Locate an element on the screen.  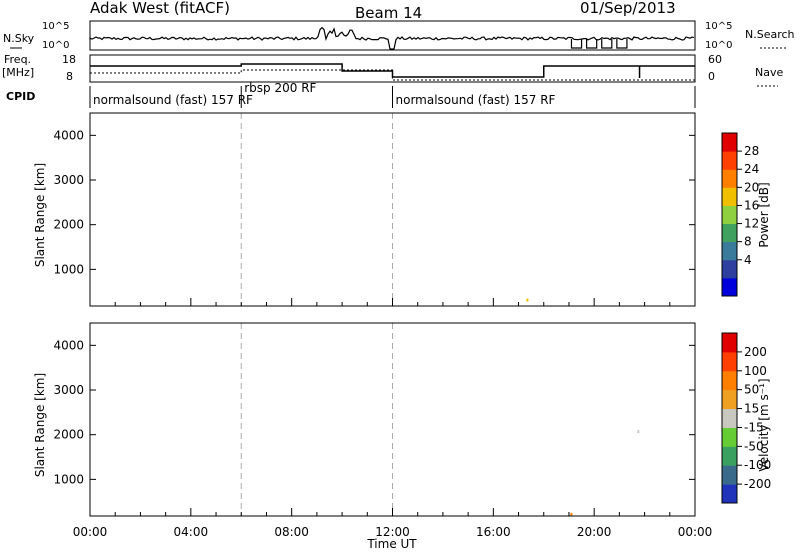
colorbar-tick: 50 is located at coordinates (751, 390).